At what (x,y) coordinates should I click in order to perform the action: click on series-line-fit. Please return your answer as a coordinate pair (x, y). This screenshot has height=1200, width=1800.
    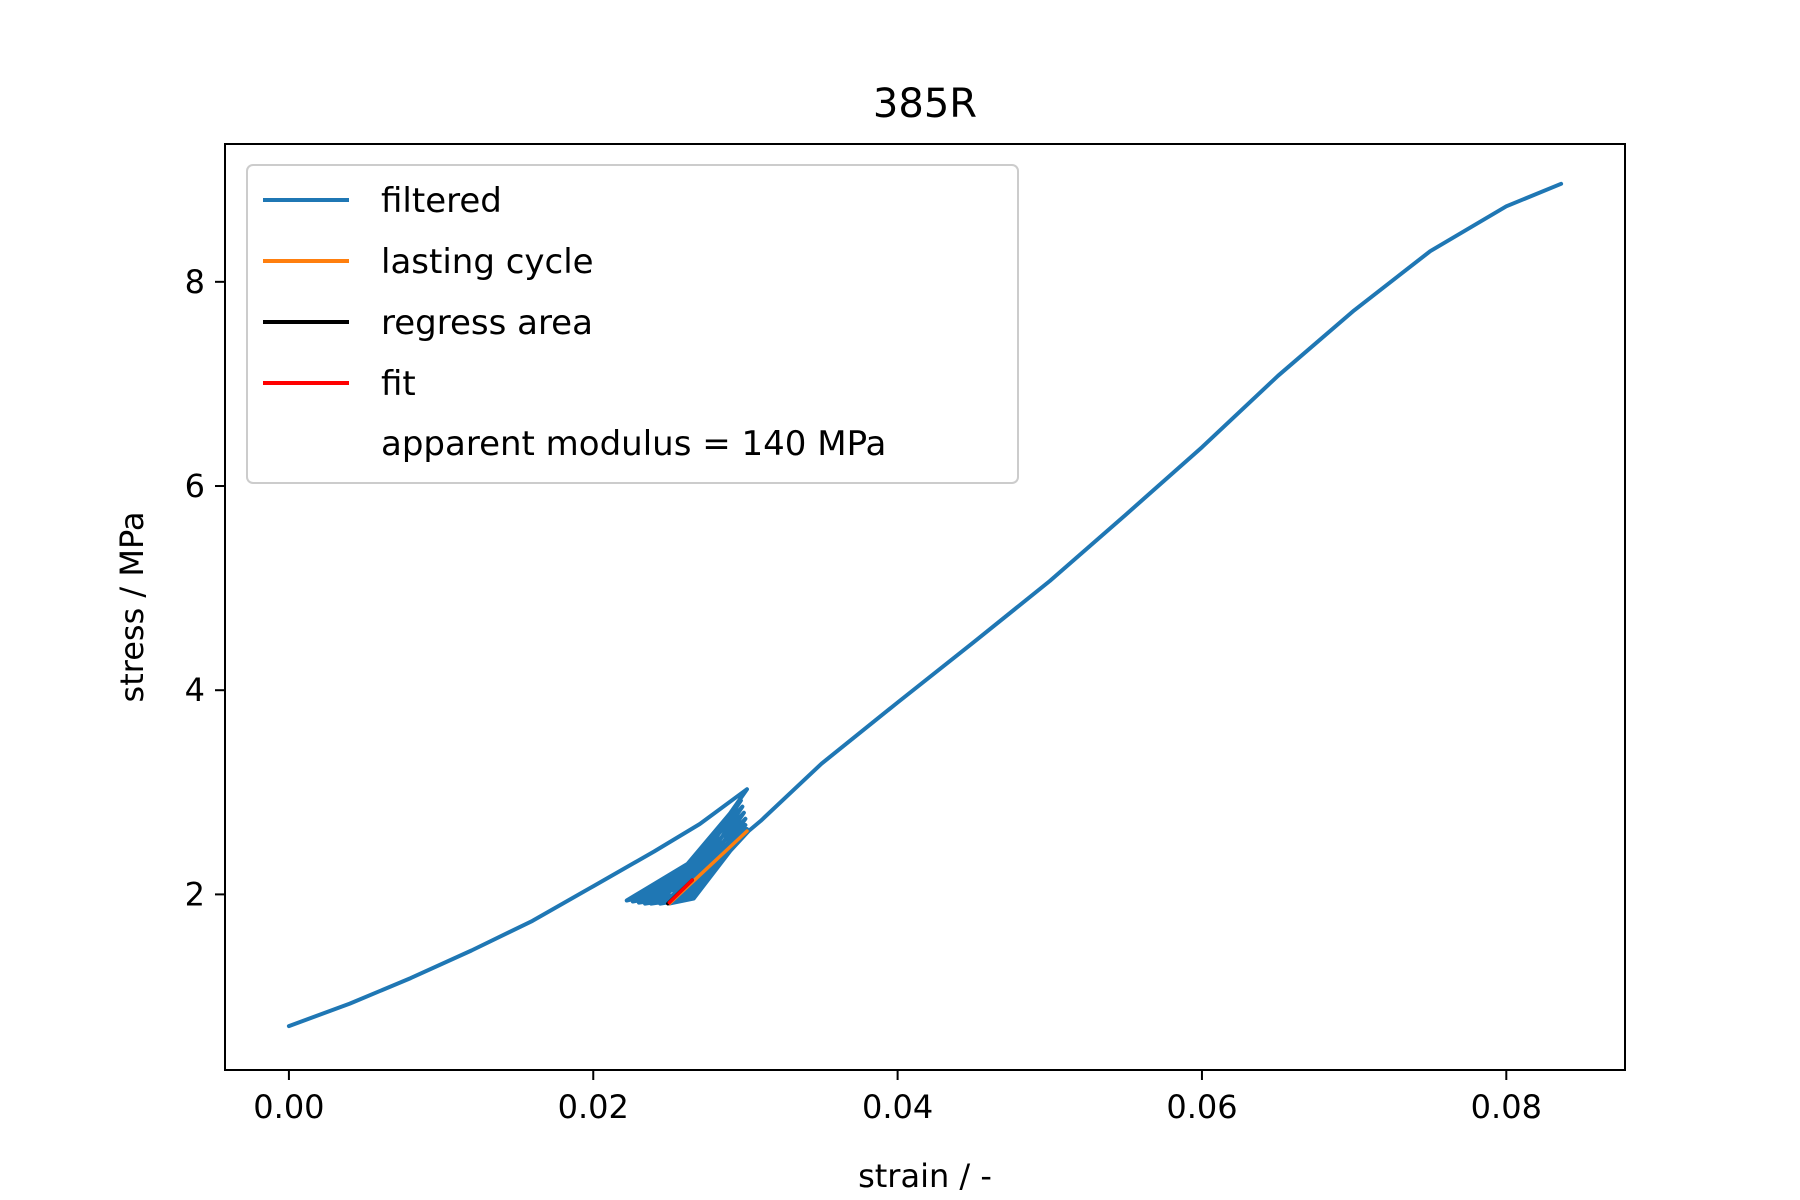
    Looking at the image, I should click on (680, 891).